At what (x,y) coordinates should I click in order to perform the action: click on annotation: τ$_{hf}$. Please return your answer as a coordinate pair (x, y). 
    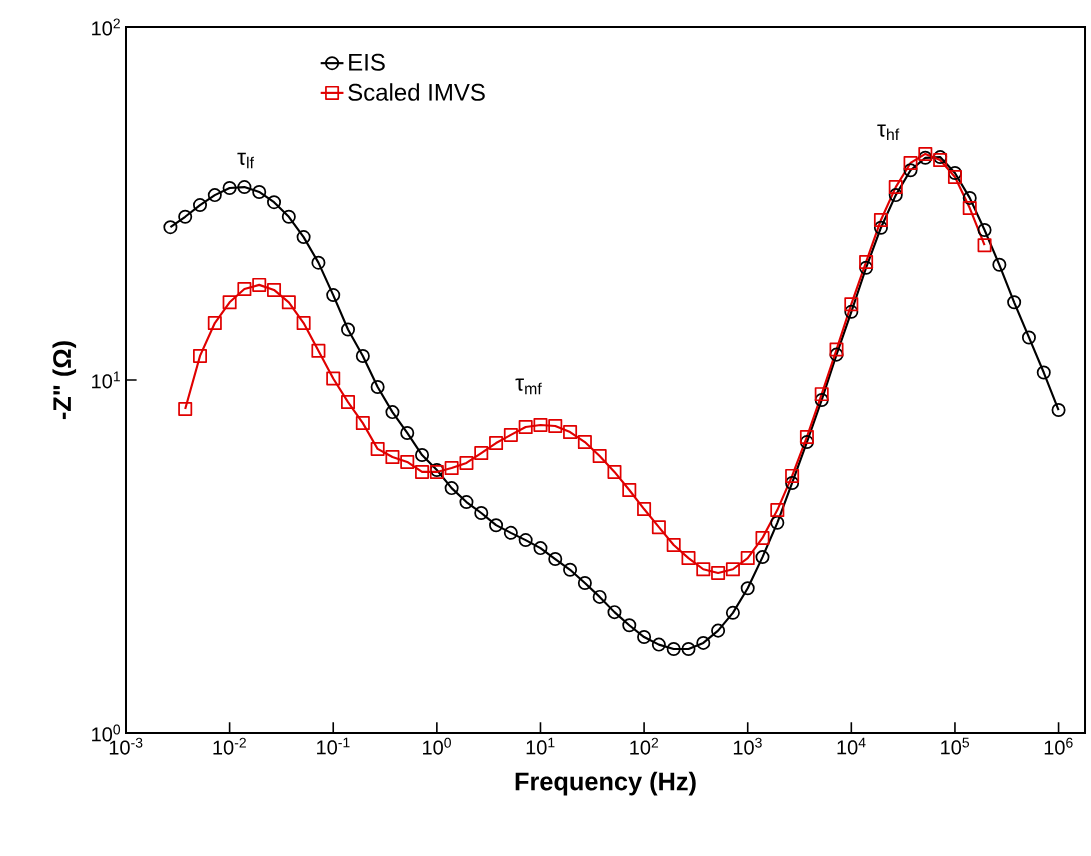
    Looking at the image, I should click on (888, 132).